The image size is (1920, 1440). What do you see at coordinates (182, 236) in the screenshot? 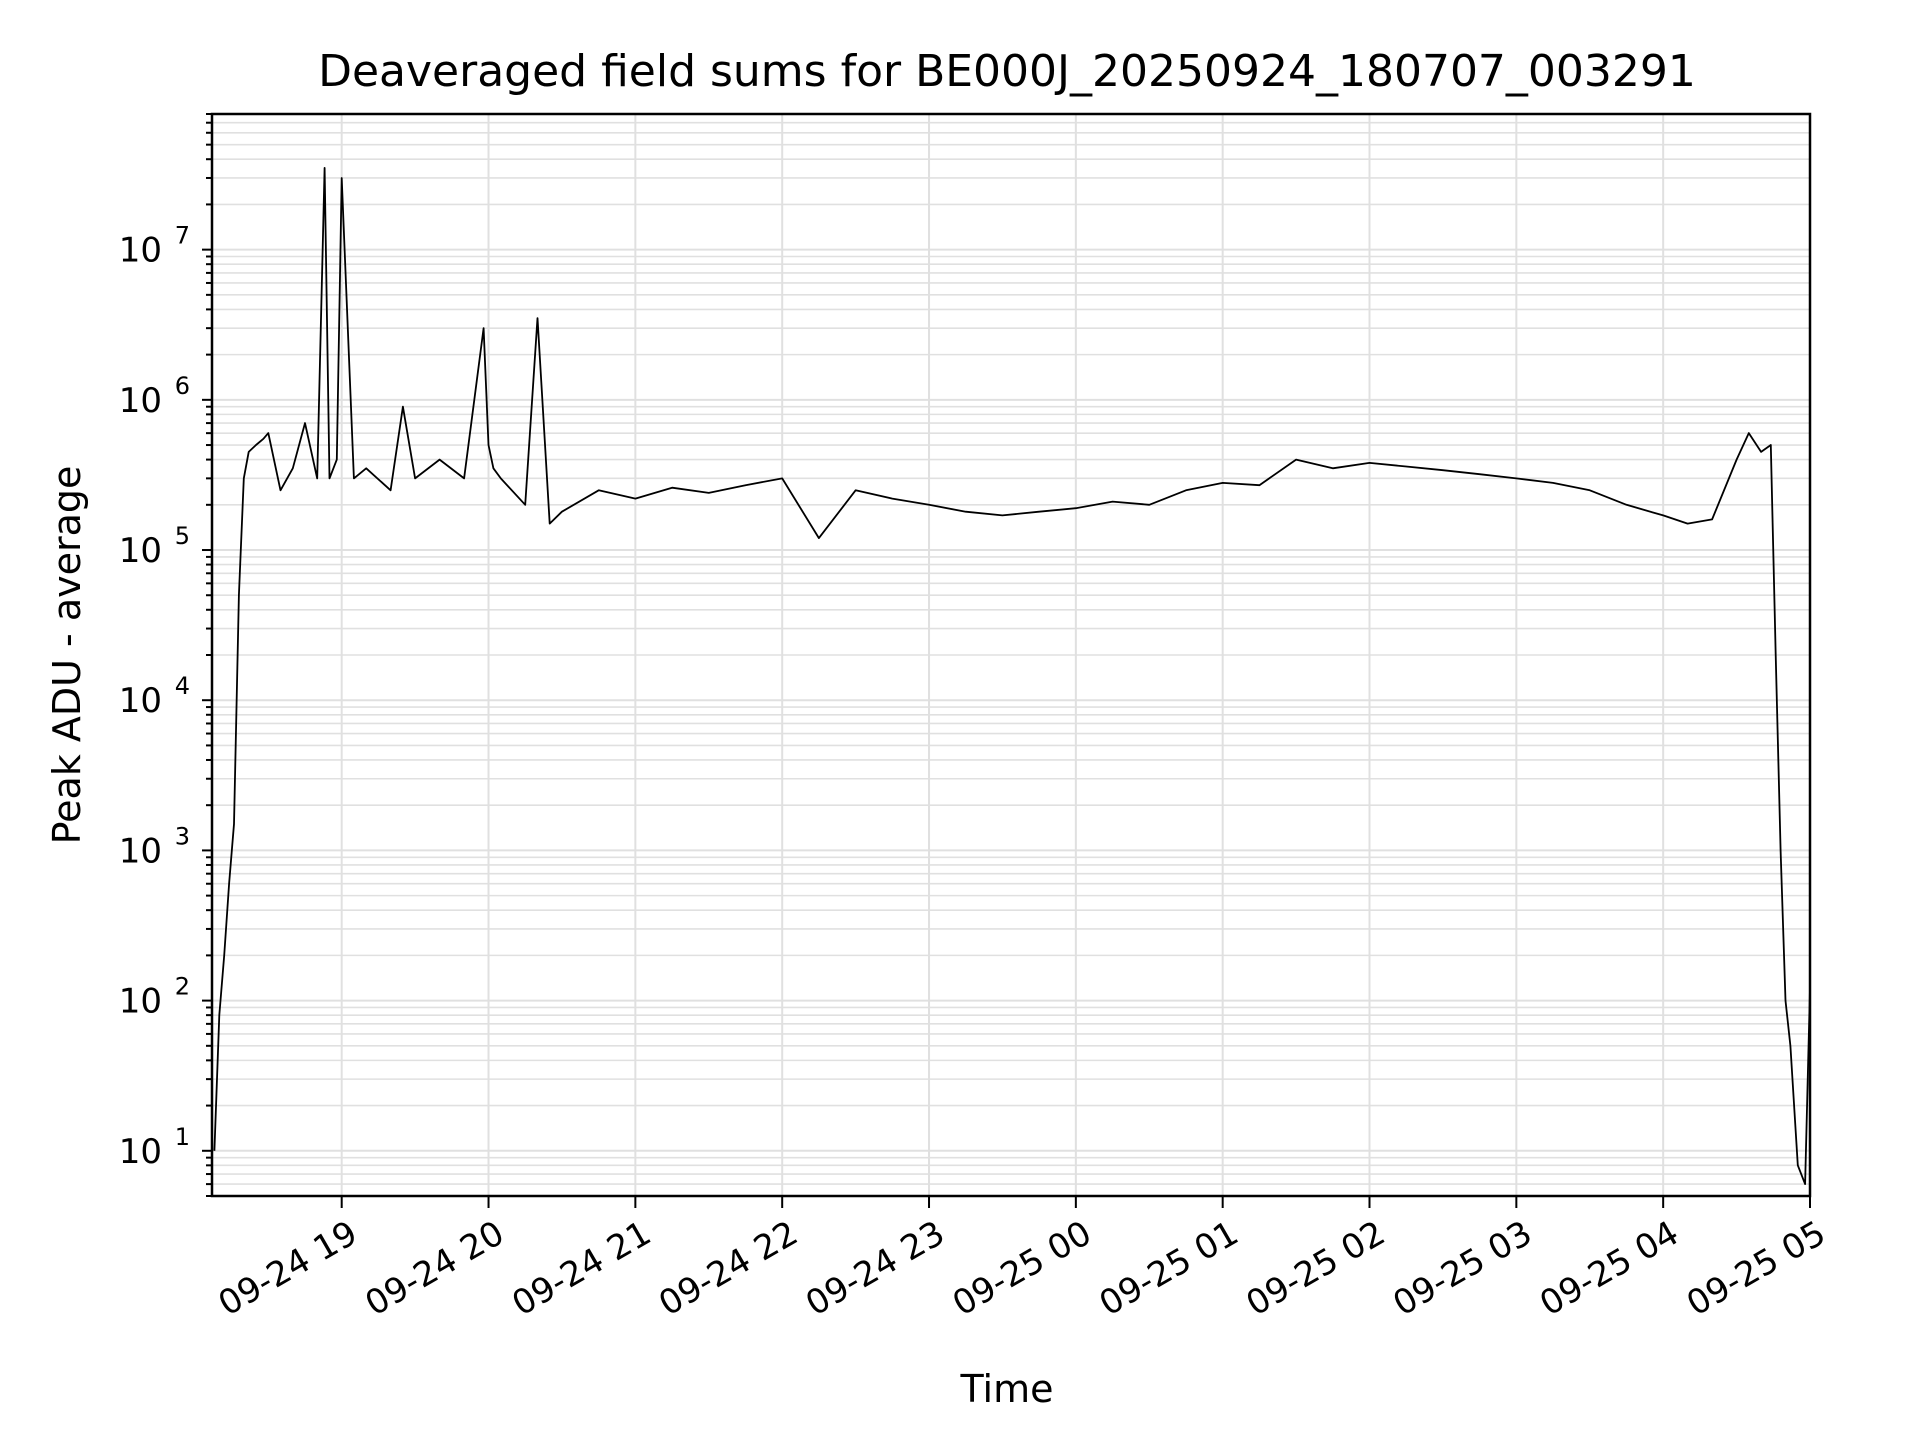
I see `y-tick-exponent: 7` at bounding box center [182, 236].